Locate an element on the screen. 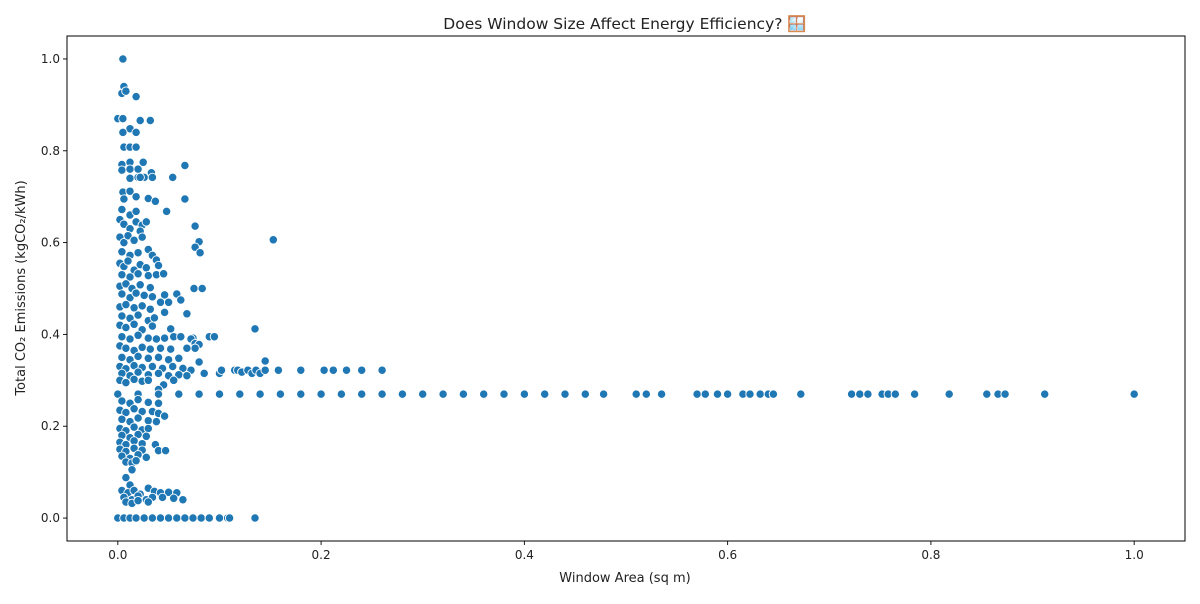  y-axis-label: Total CO₂ Emissions (kgCO₂/kWh) is located at coordinates (21, 288).